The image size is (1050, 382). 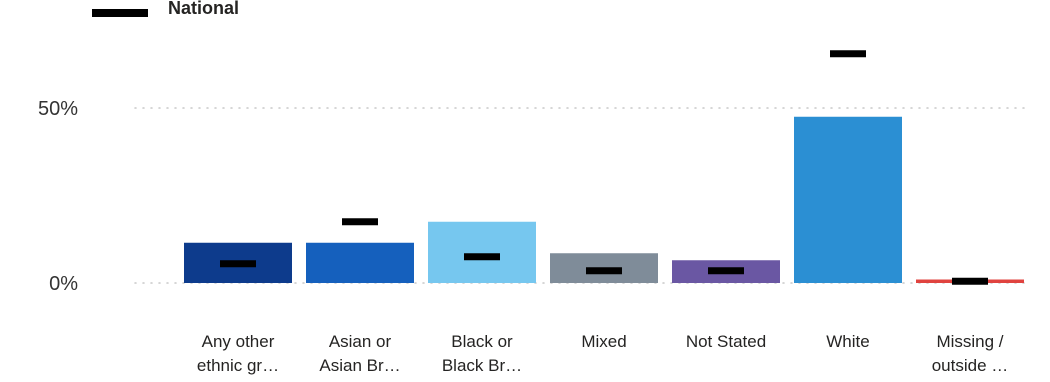 I want to click on category-label-4: Not Stated, so click(x=726, y=341).